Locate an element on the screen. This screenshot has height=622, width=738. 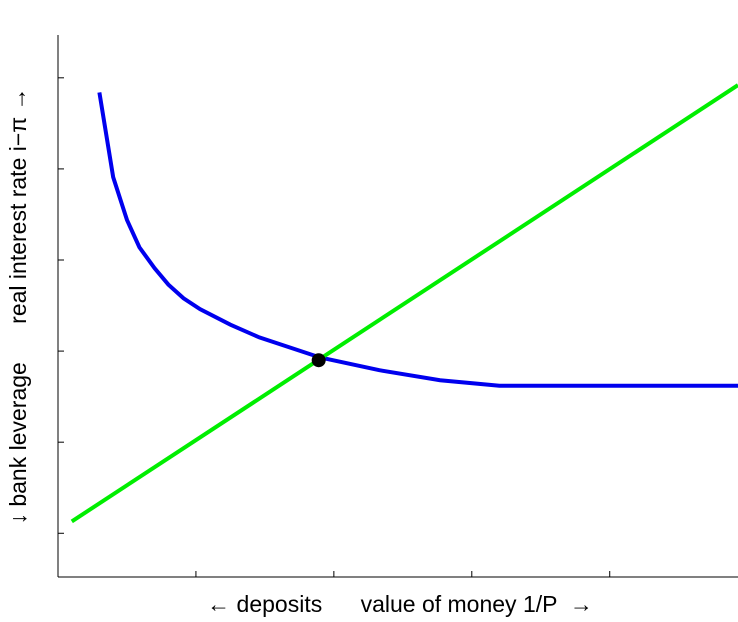
x-axis-label: ← deposits value of money 1/P → is located at coordinates (400, 604).